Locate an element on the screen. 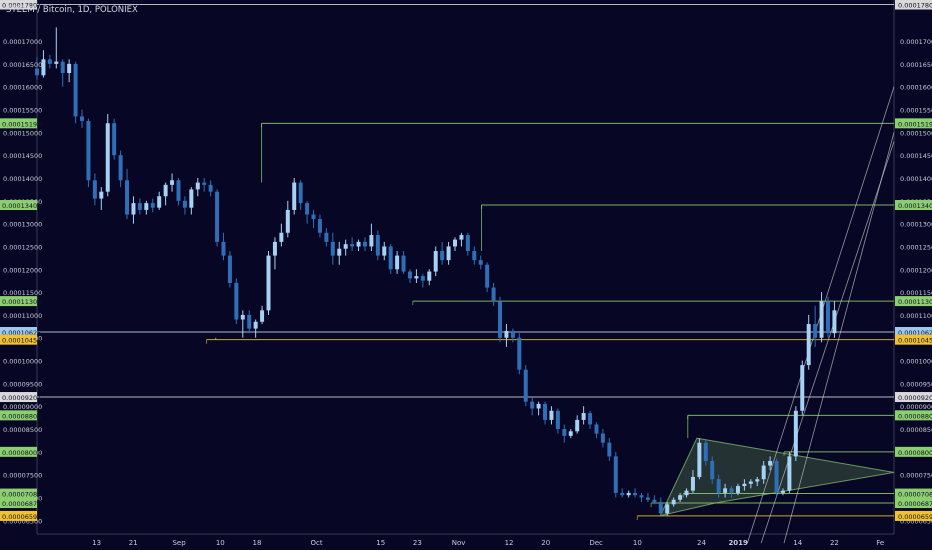 This screenshot has width=932, height=550. y-tick-label-right: 0.00014500 is located at coordinates (916, 156).